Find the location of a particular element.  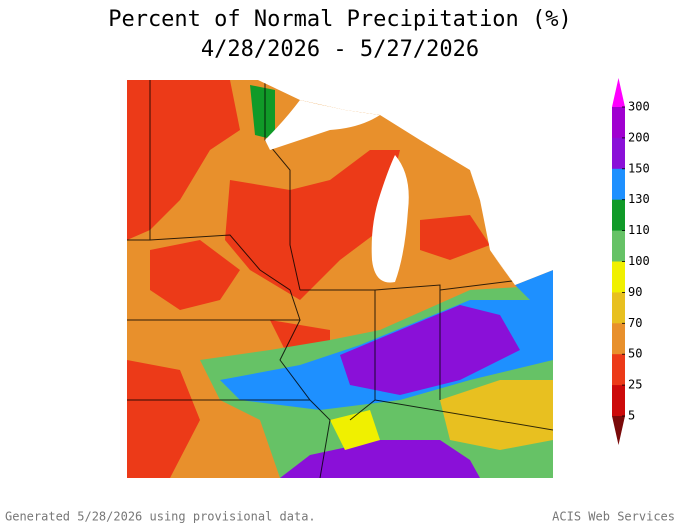

colorbar: 300 200 150 130 110 100 90 70 50 25 5 is located at coordinates (631, 261).